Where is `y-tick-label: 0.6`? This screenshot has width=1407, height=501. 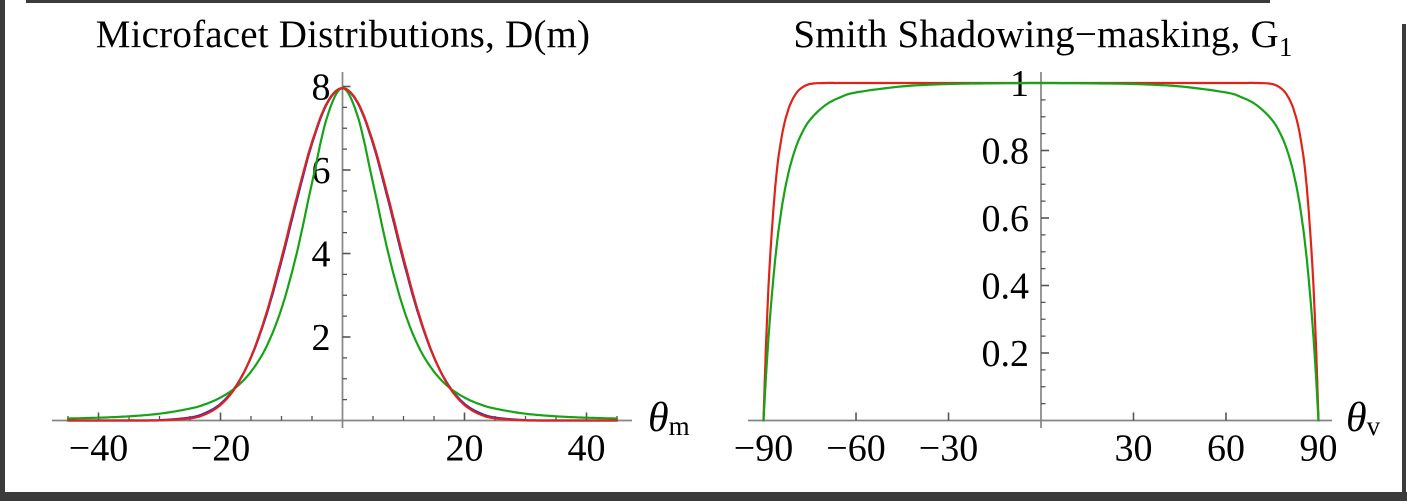
y-tick-label: 0.6 is located at coordinates (1006, 219).